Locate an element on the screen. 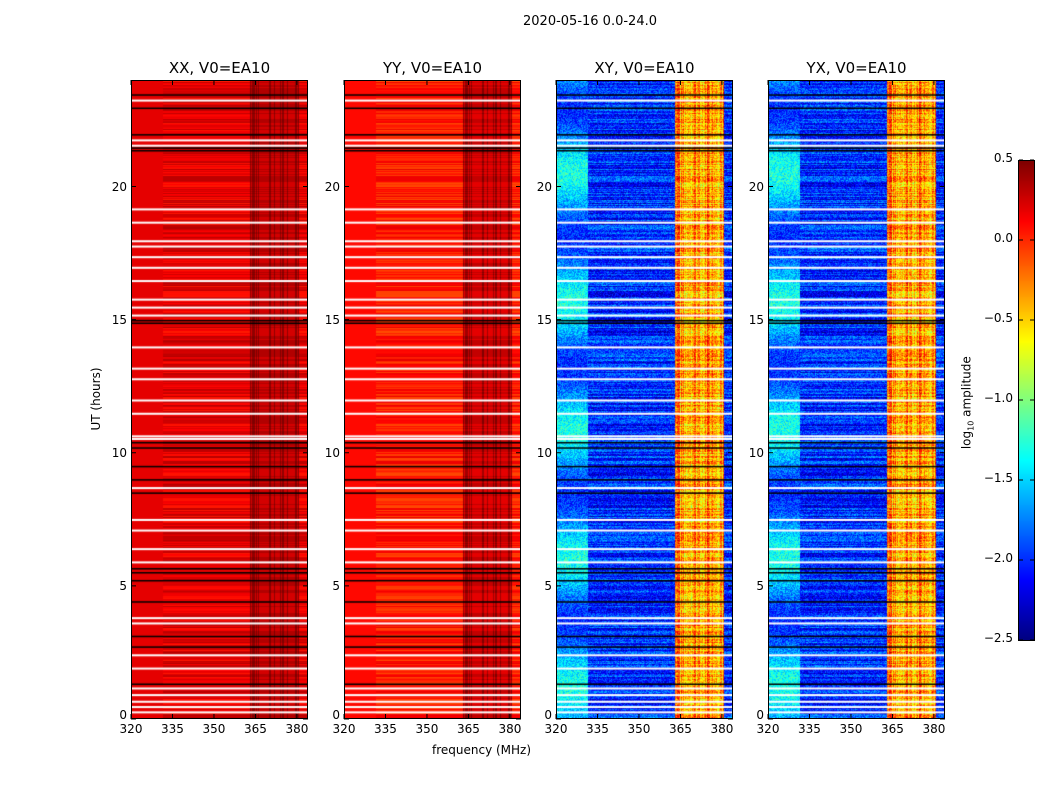  colorbar-tick-label: −2.5 is located at coordinates (998, 638).